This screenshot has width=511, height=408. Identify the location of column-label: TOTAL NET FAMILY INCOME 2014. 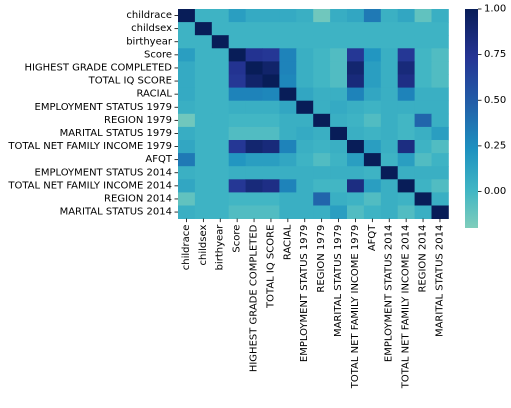
(406, 307).